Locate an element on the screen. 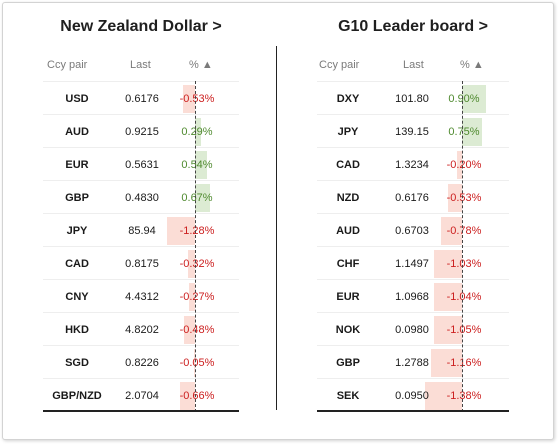  last-price-cell: 1.1497 is located at coordinates (412, 264).